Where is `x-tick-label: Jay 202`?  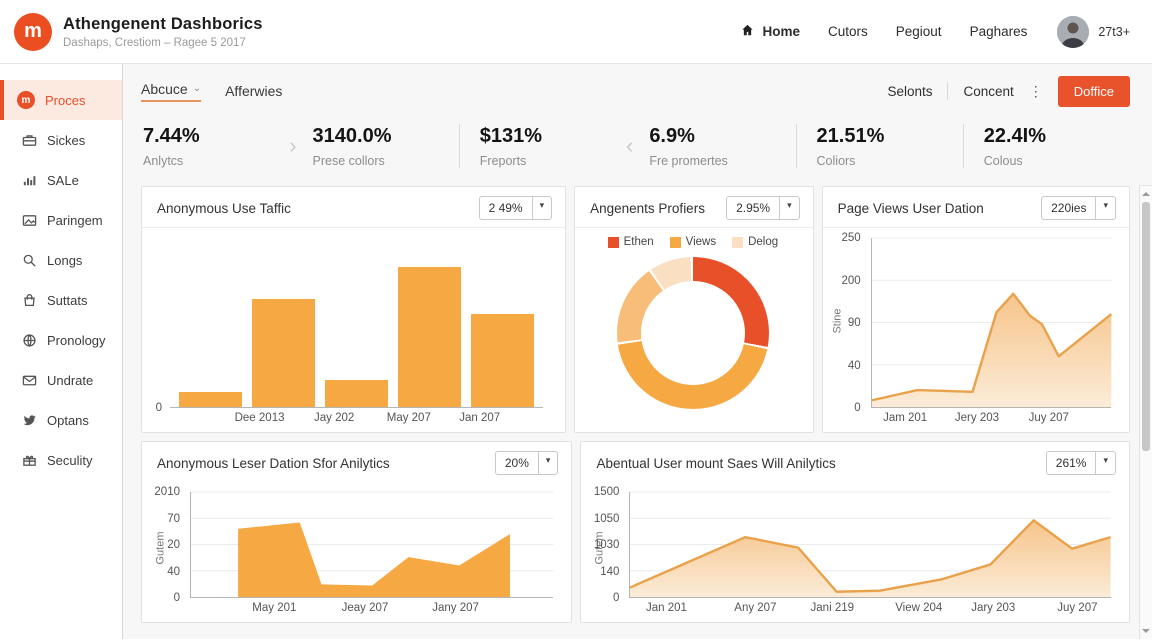 x-tick-label: Jay 202 is located at coordinates (334, 418).